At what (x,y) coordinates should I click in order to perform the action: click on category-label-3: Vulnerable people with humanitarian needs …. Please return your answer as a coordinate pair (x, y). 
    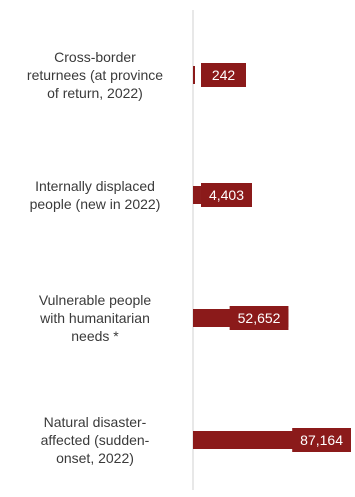
    Looking at the image, I should click on (95, 318).